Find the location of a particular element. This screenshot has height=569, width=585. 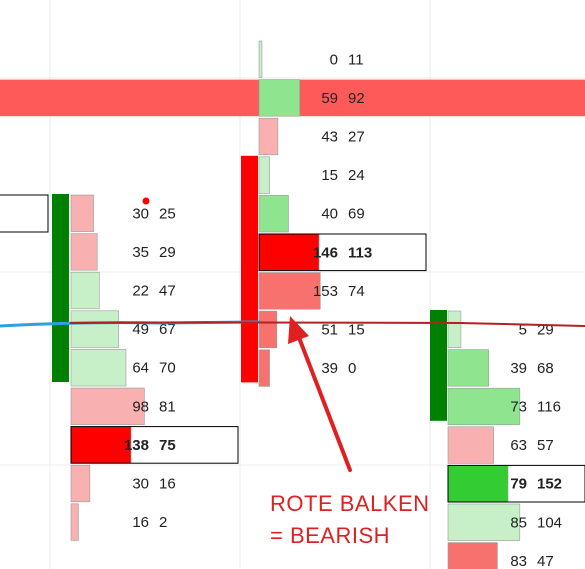

bid-volume-label: 63 is located at coordinates (518, 445).